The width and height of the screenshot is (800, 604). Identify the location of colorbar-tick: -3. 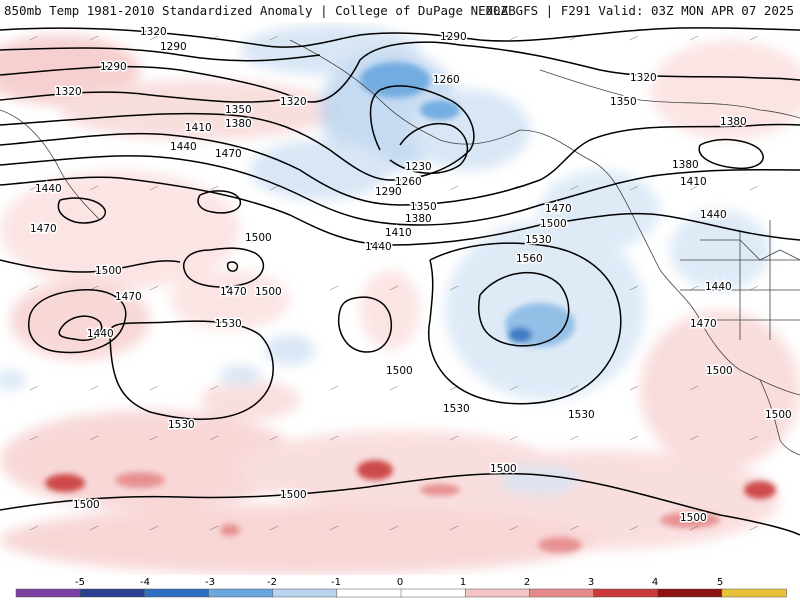
(210, 582).